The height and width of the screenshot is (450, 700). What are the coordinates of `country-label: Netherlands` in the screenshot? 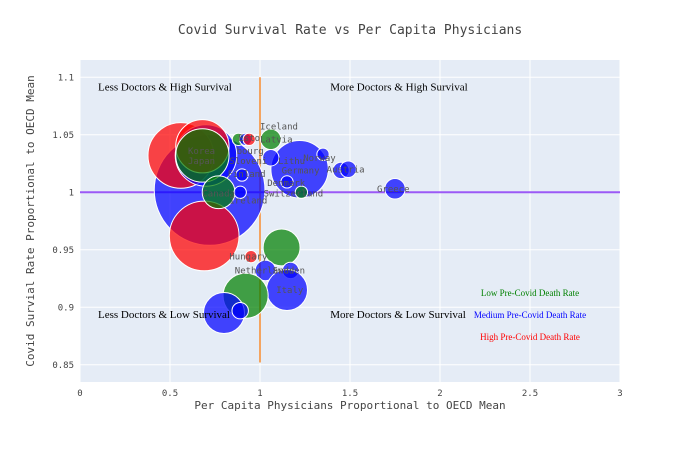 It's located at (265, 271).